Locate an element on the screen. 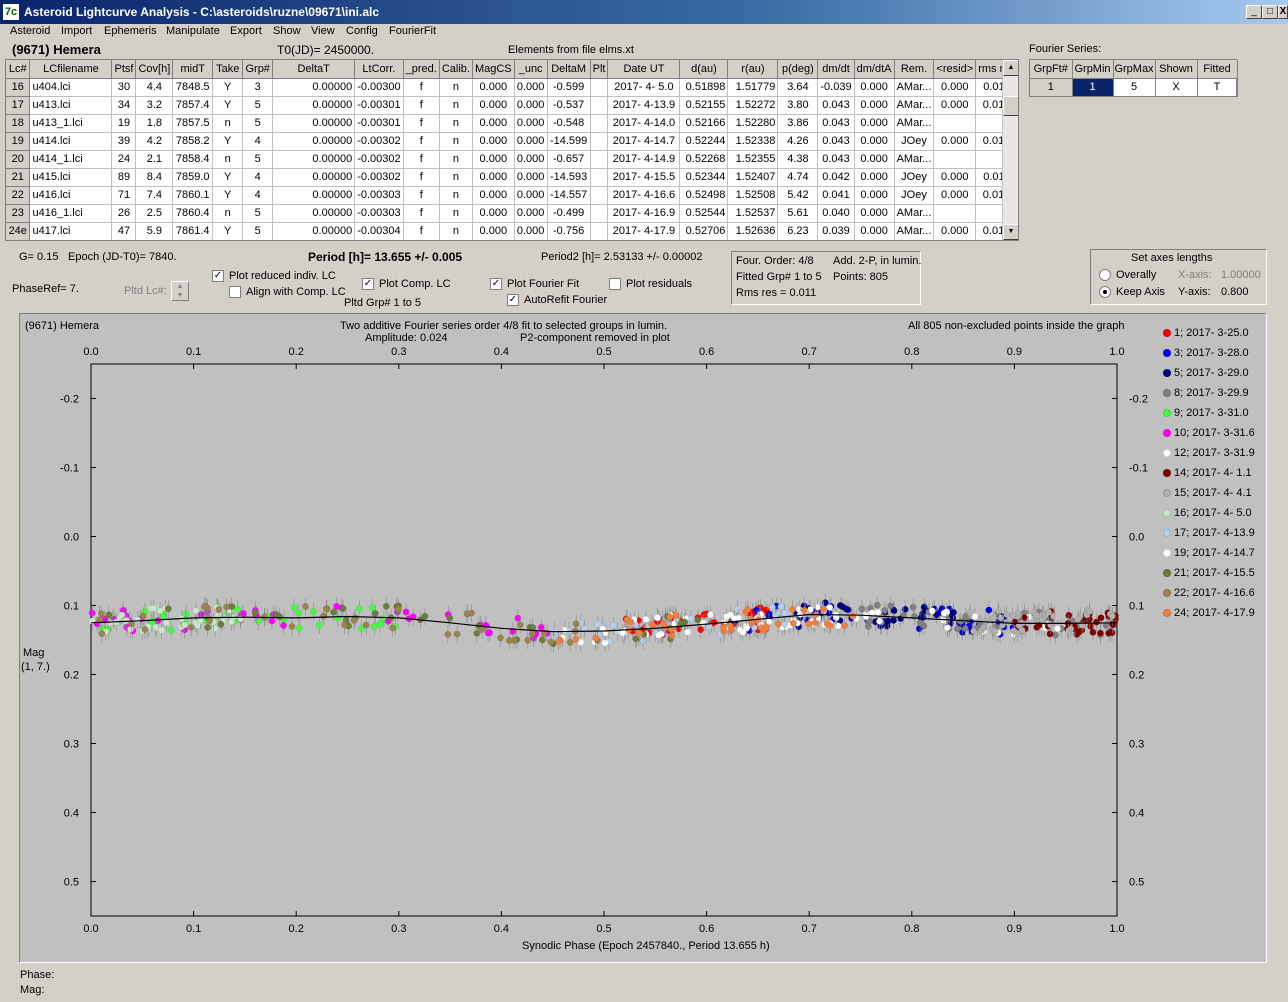 The image size is (1288, 1002). menu-show: Show is located at coordinates (287, 31).